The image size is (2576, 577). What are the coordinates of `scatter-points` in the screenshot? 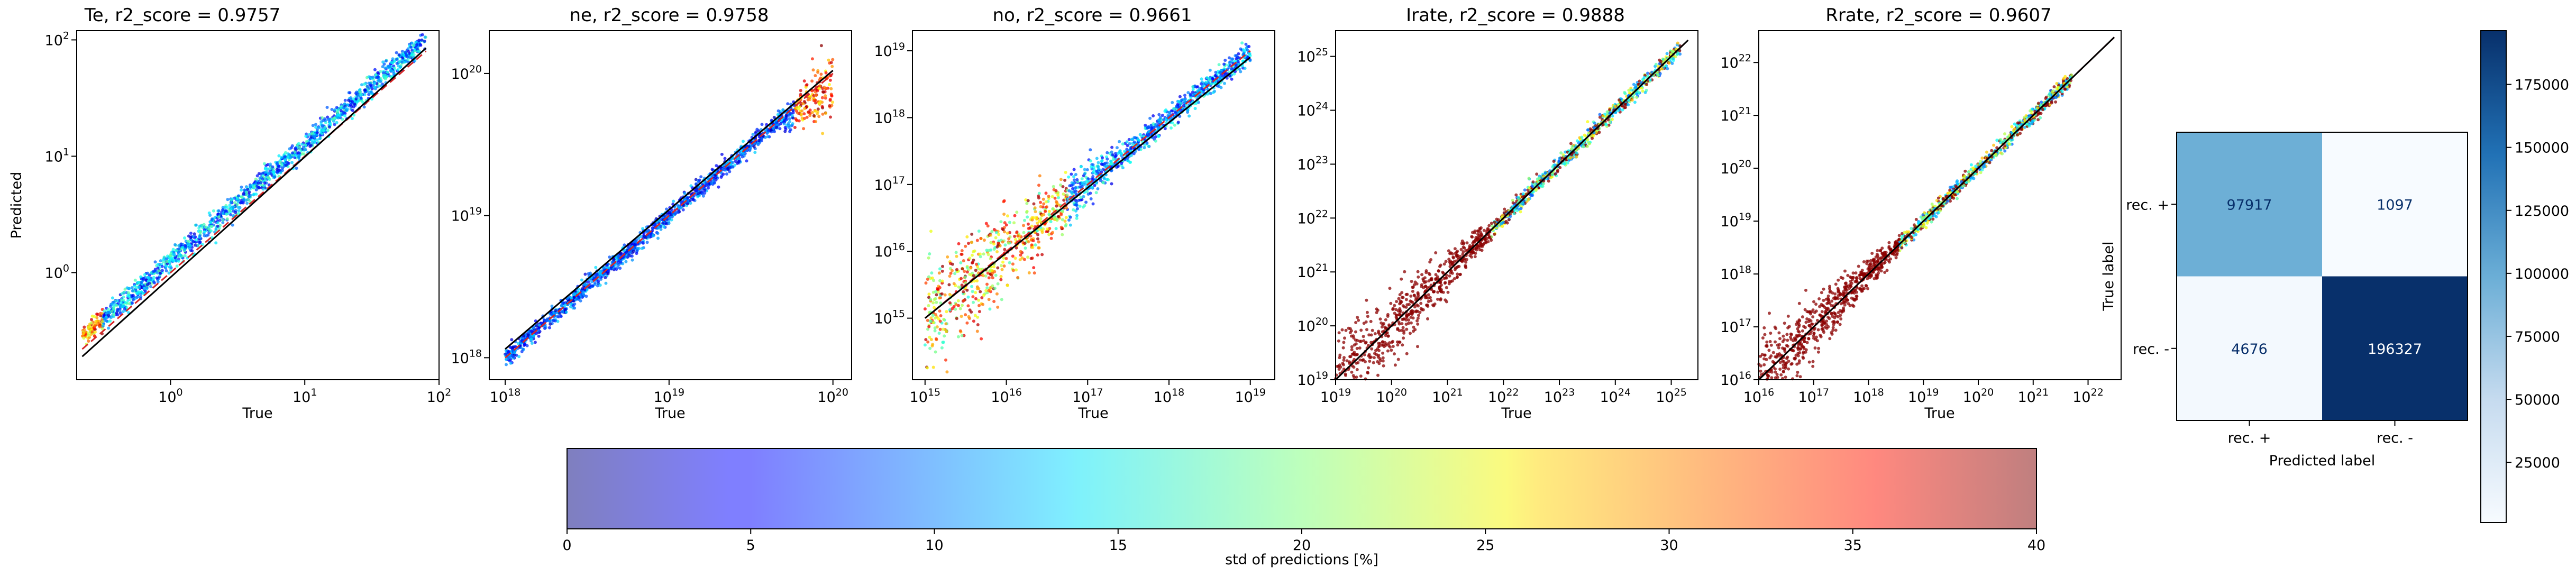 It's located at (1508, 211).